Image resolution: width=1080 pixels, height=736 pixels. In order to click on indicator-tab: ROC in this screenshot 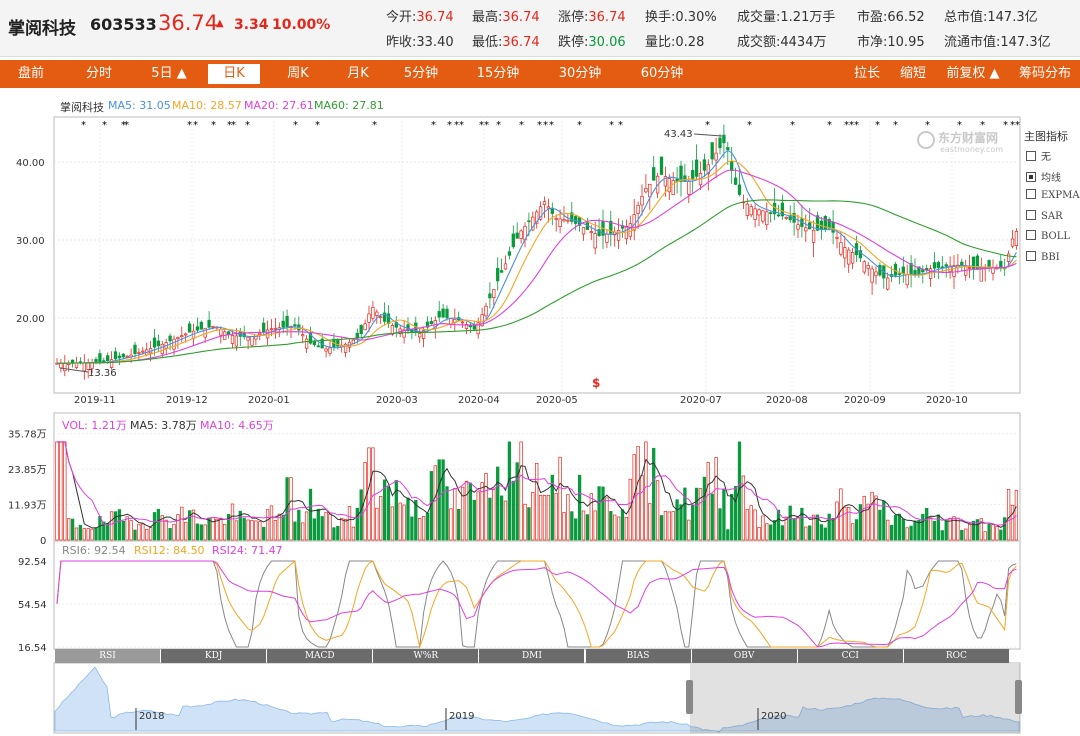, I will do `click(956, 656)`.